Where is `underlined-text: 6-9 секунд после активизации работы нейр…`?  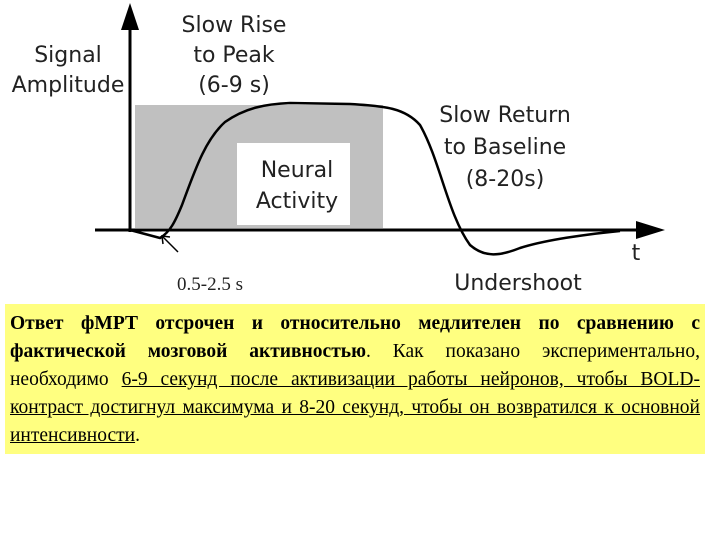
underlined-text: 6-9 секунд после активизации работы нейр… is located at coordinates (355, 407).